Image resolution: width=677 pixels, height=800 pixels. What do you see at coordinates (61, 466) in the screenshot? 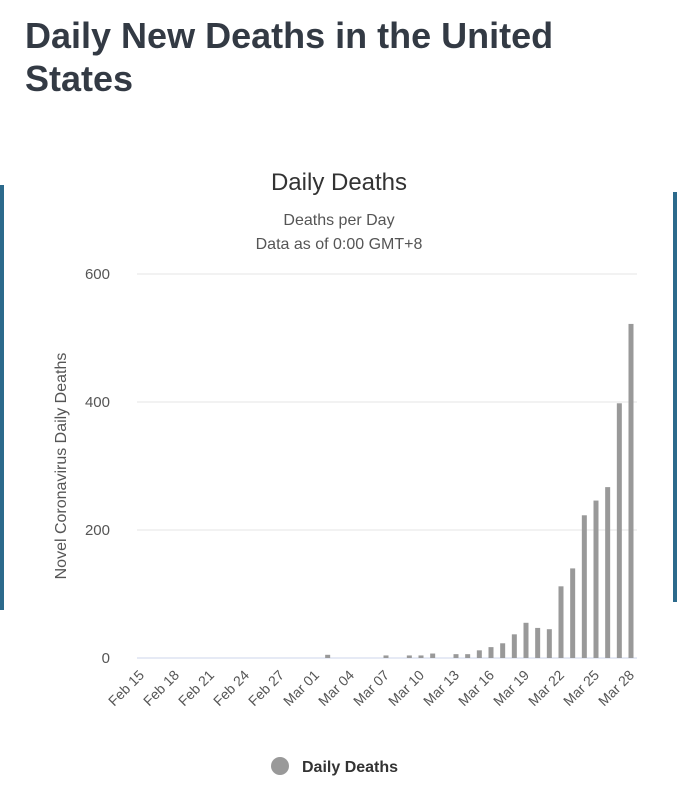
I see `y-axis-label: Novel Coronavirus Daily Deaths` at bounding box center [61, 466].